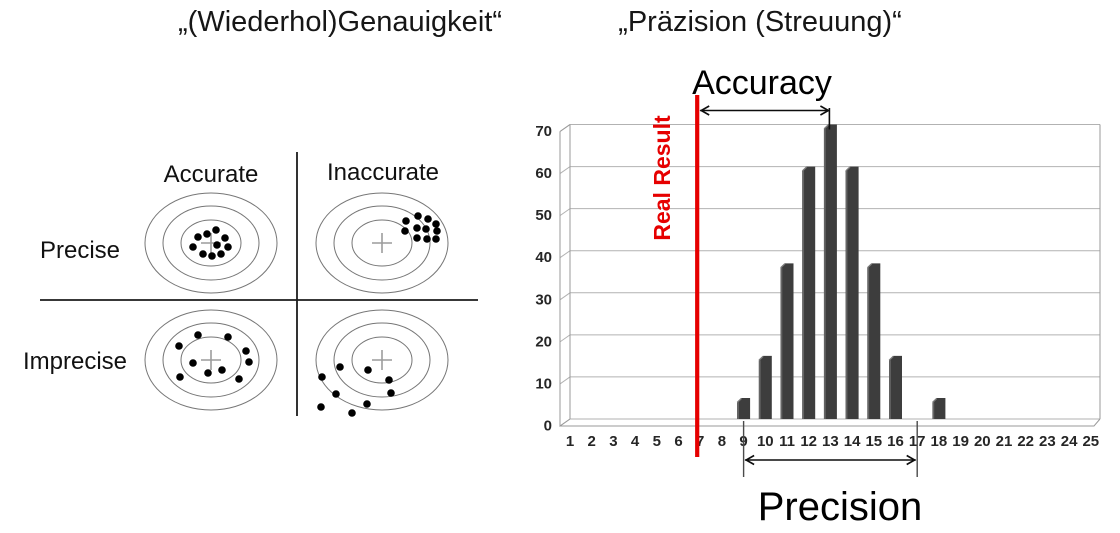 Image resolution: width=1120 pixels, height=533 pixels. I want to click on bar-x9, so click(743, 408).